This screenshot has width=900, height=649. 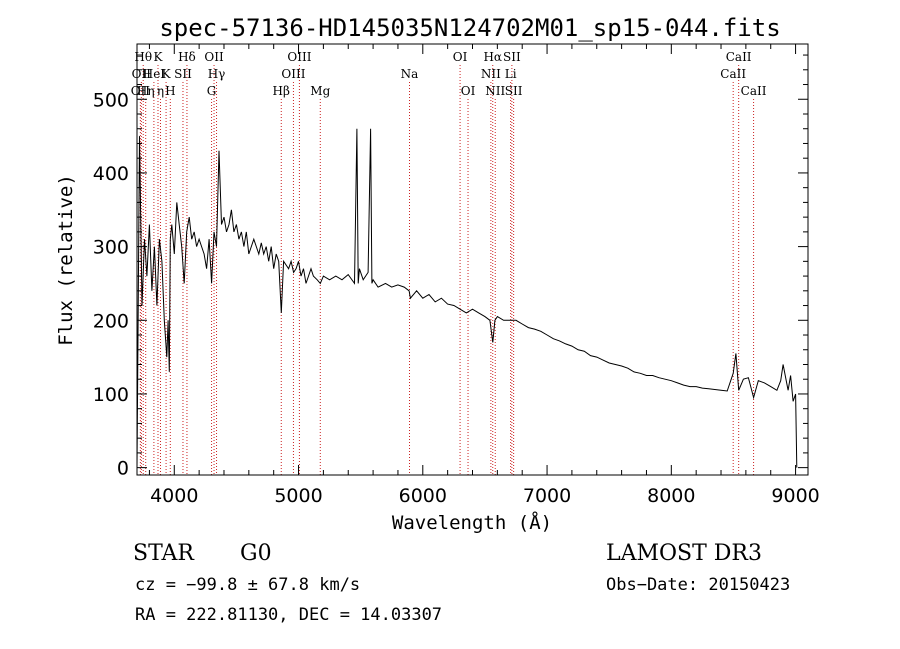 What do you see at coordinates (281, 91) in the screenshot?
I see `spectral-line-label: Hβ` at bounding box center [281, 91].